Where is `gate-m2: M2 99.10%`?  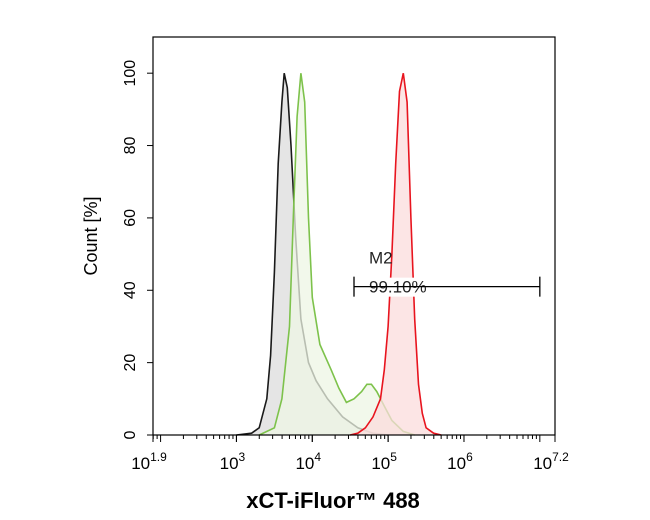 gate-m2: M2 99.10% is located at coordinates (447, 273).